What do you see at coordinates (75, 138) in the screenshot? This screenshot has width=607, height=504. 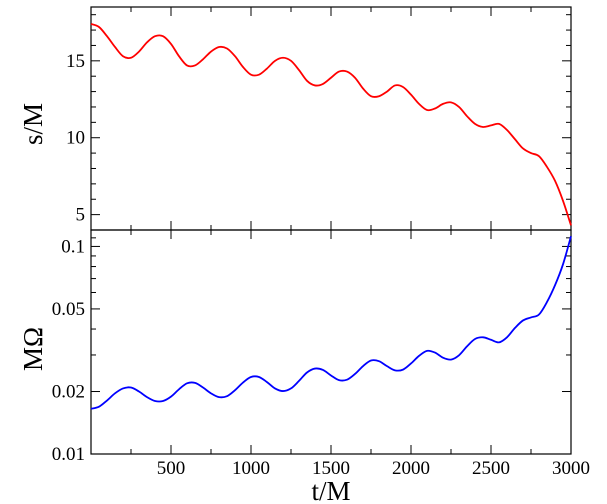 I see `top-y-tick-label: 10` at bounding box center [75, 138].